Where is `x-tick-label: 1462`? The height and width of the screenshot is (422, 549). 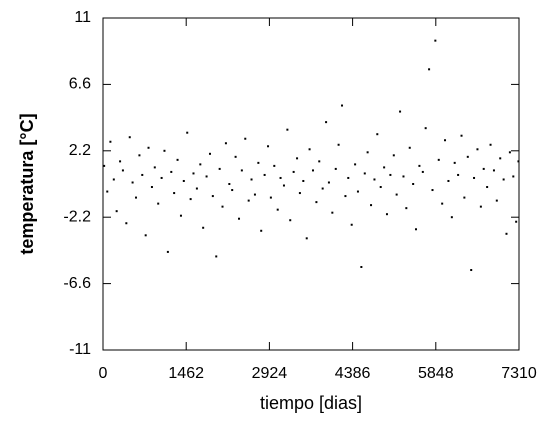 x-tick-label: 1462 is located at coordinates (186, 373).